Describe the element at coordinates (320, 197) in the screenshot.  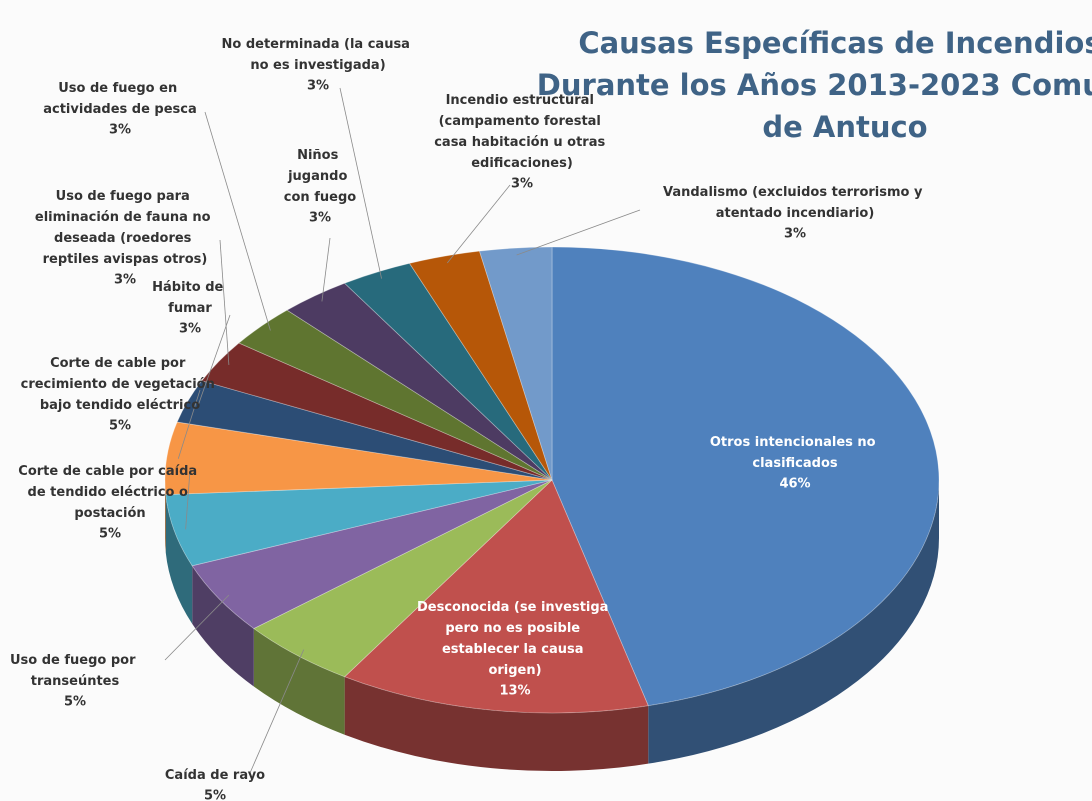
I see `text-line: con fuego` at that location.